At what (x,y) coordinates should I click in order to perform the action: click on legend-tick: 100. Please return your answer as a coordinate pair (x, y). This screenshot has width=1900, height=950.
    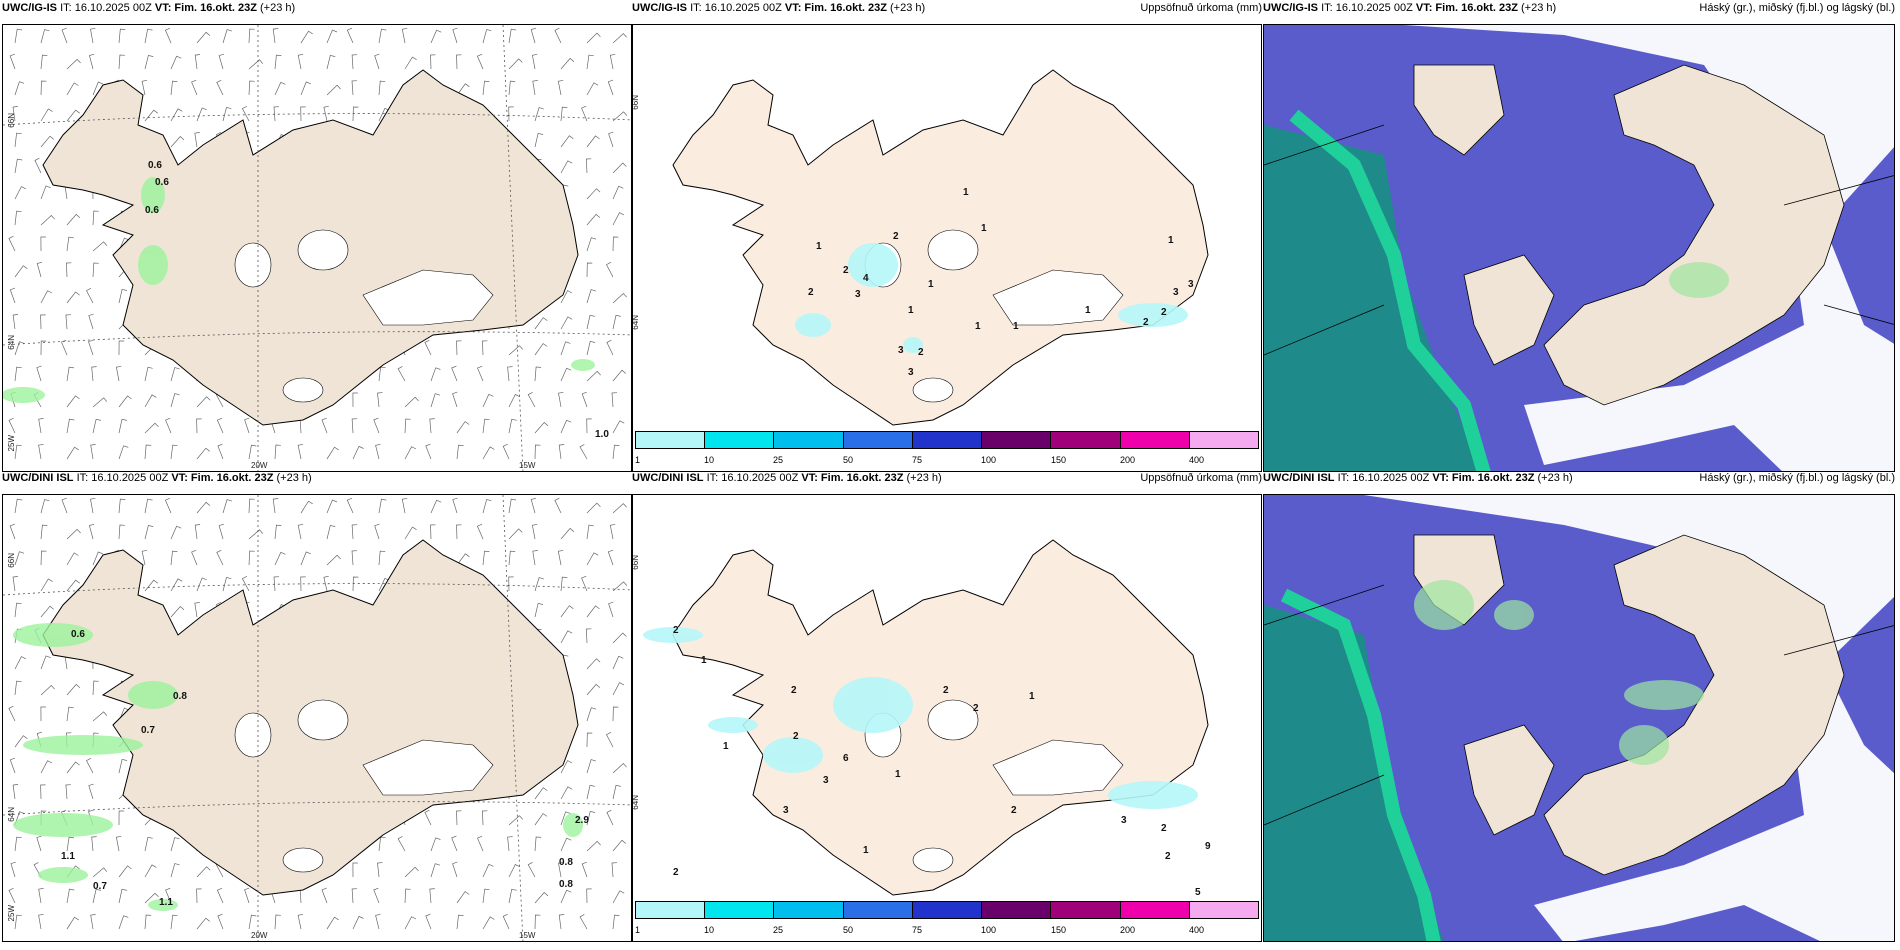
    Looking at the image, I should click on (989, 930).